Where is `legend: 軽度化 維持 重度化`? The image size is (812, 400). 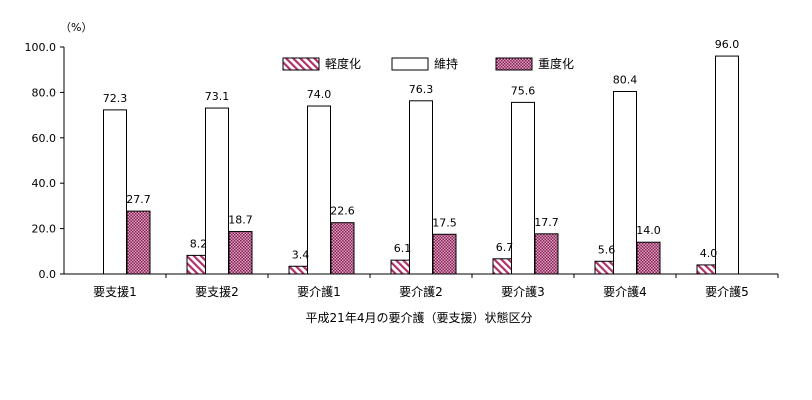
legend: 軽度化 維持 重度化 is located at coordinates (428, 63).